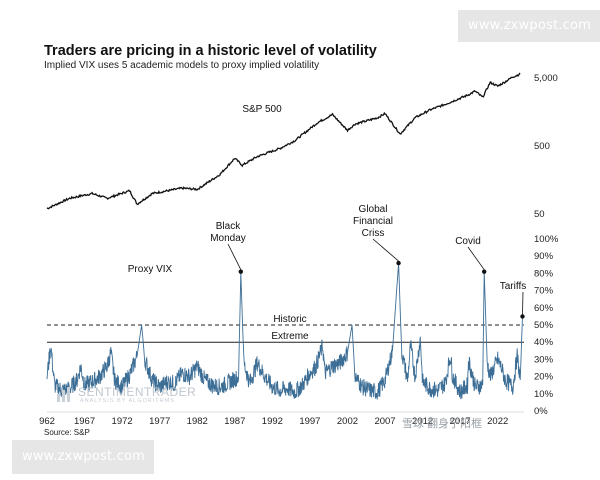  What do you see at coordinates (234, 421) in the screenshot?
I see `x-tick-label: 1987` at bounding box center [234, 421].